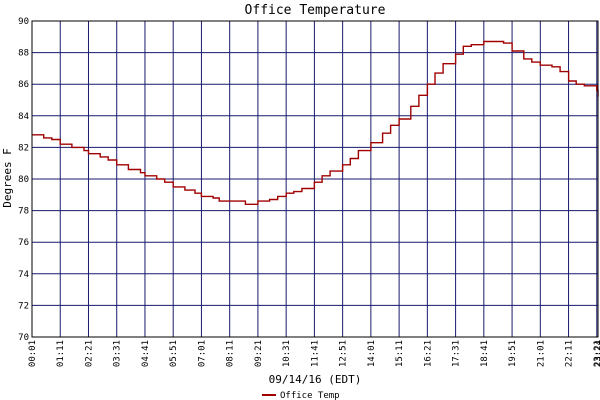 This screenshot has height=400, width=600. I want to click on x-tick-label: 19:51, so click(513, 353).